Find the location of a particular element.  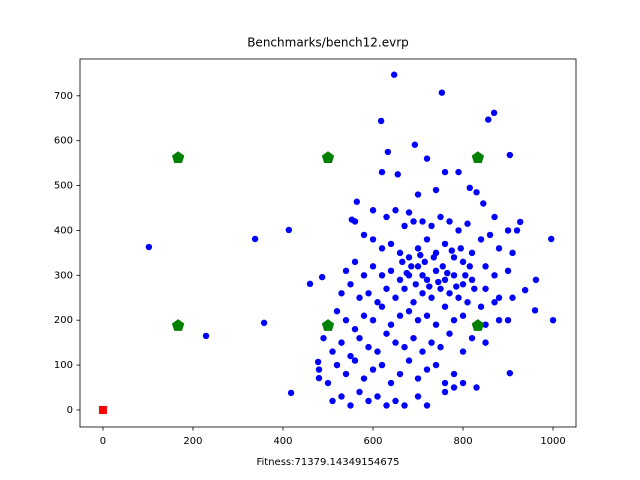

x-tick-label: 400 is located at coordinates (282, 441).